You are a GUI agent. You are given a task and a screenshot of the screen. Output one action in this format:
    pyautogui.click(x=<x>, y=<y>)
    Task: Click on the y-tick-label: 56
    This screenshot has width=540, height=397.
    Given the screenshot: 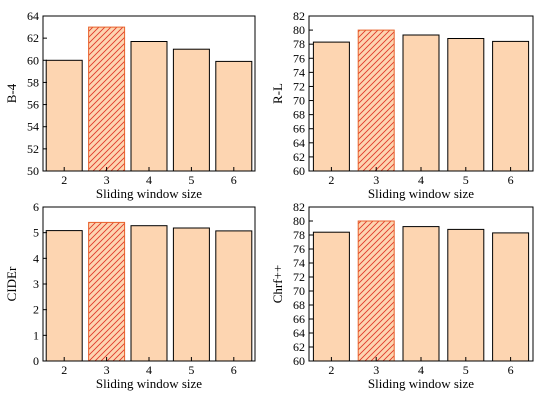 What is the action you would take?
    pyautogui.click(x=33, y=105)
    